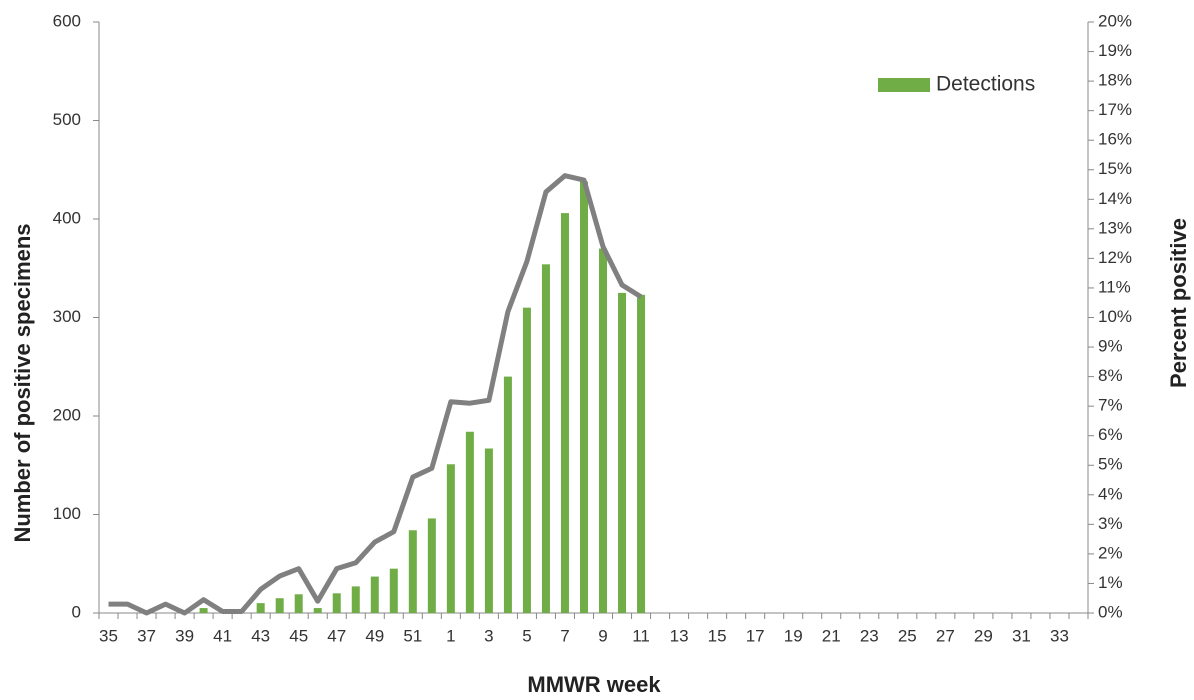 The width and height of the screenshot is (1194, 700). What do you see at coordinates (67, 20) in the screenshot?
I see `y-tick-label: 600` at bounding box center [67, 20].